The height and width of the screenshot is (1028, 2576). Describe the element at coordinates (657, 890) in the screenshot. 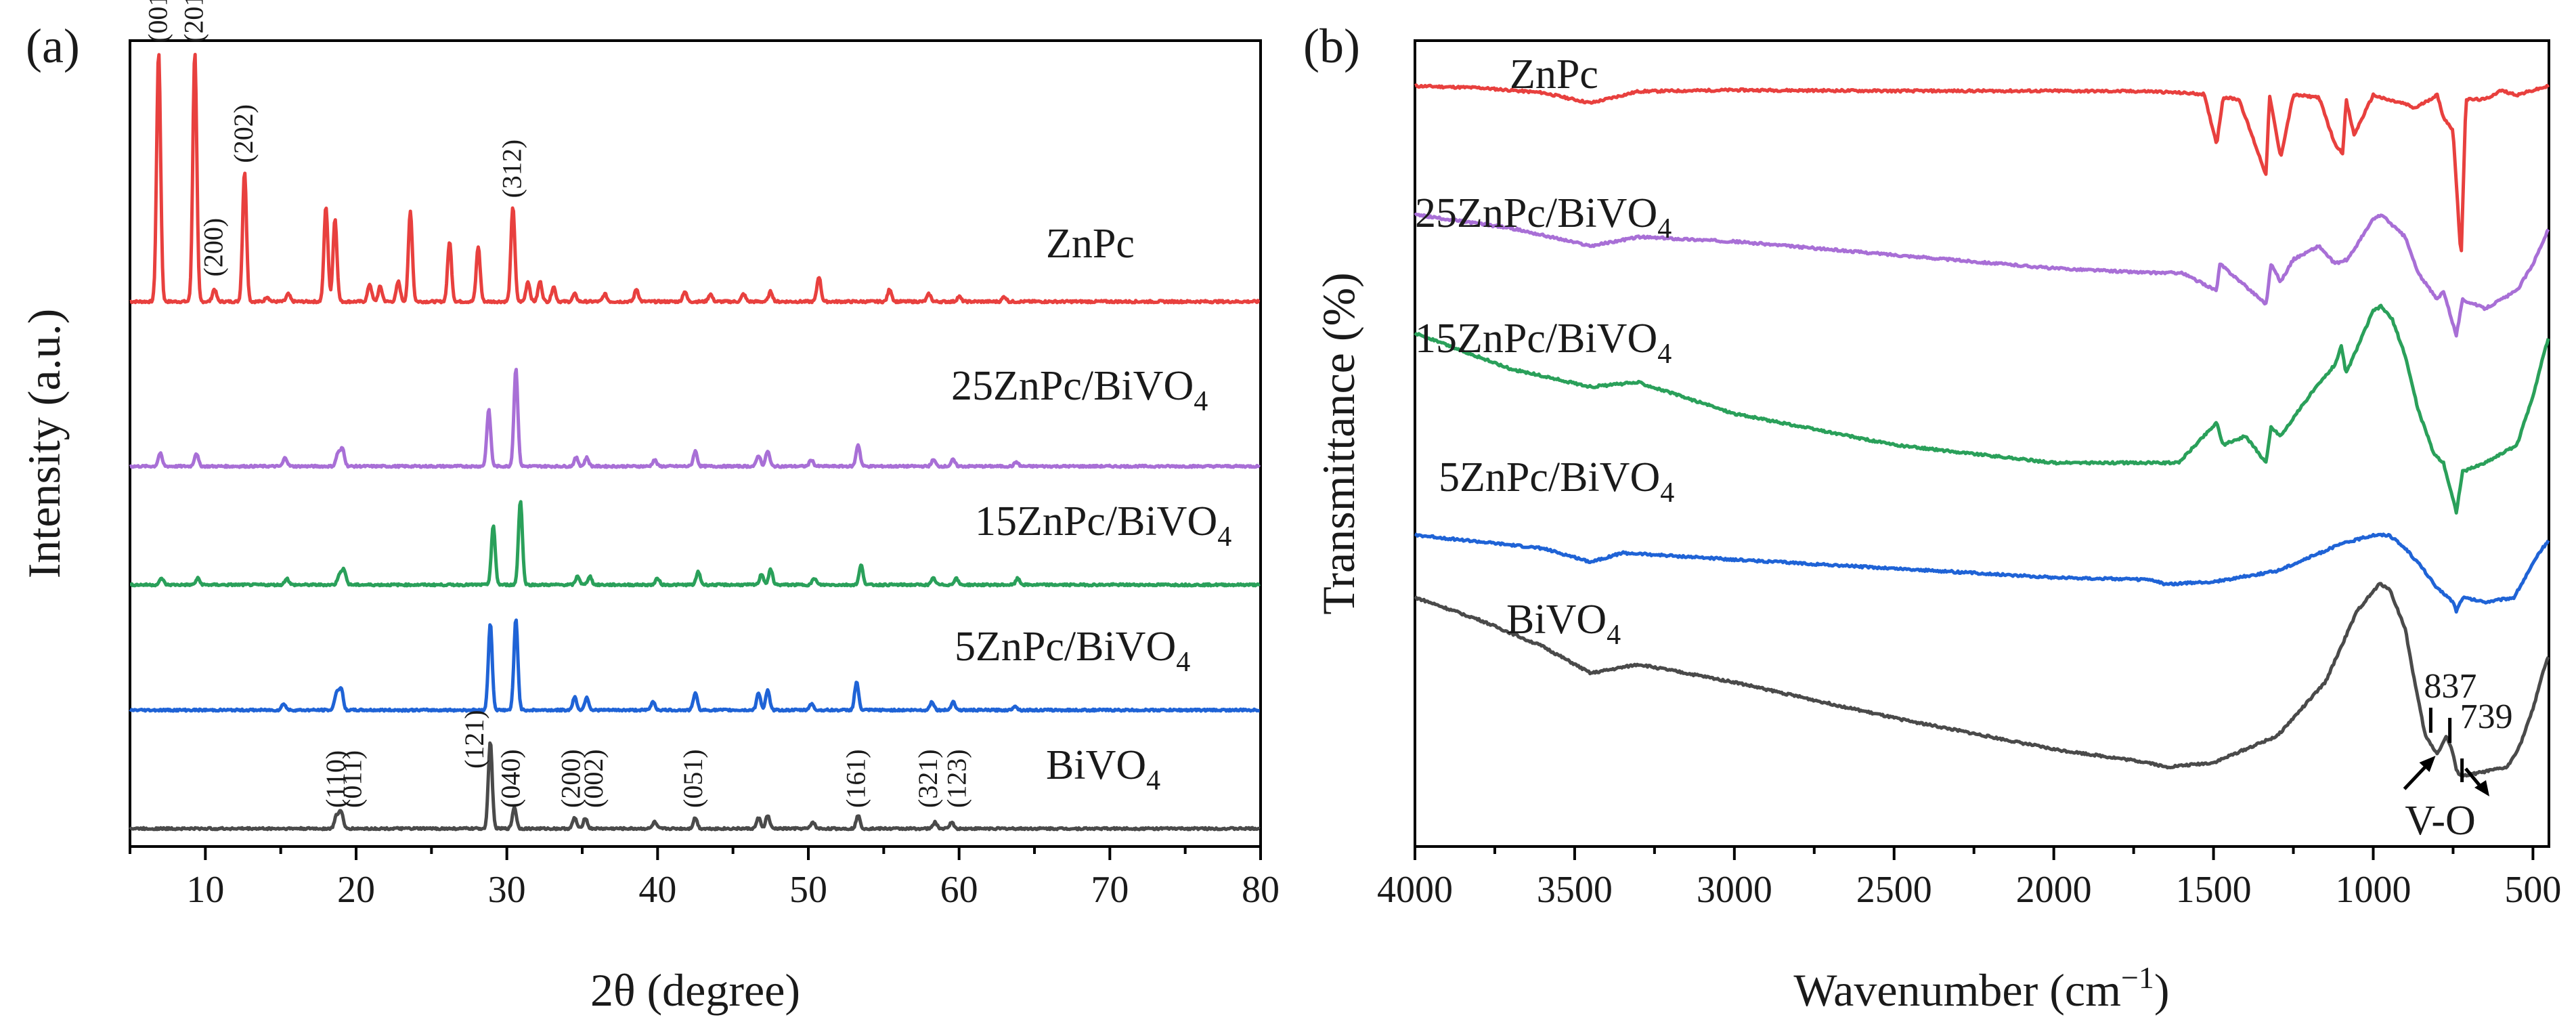

I see `panel-a-x-tick-label: 40` at that location.